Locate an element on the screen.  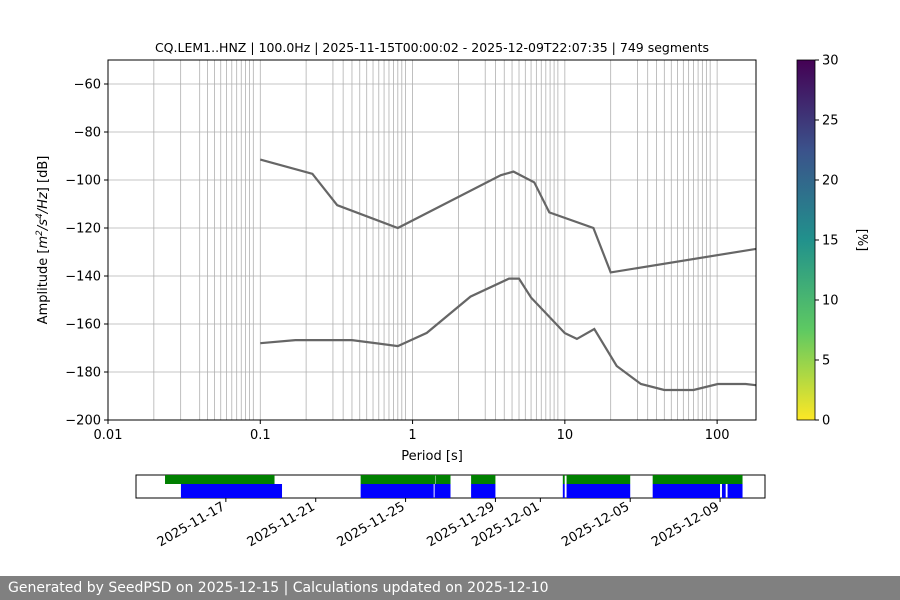
x-axis-label: Period [s] is located at coordinates (432, 456).